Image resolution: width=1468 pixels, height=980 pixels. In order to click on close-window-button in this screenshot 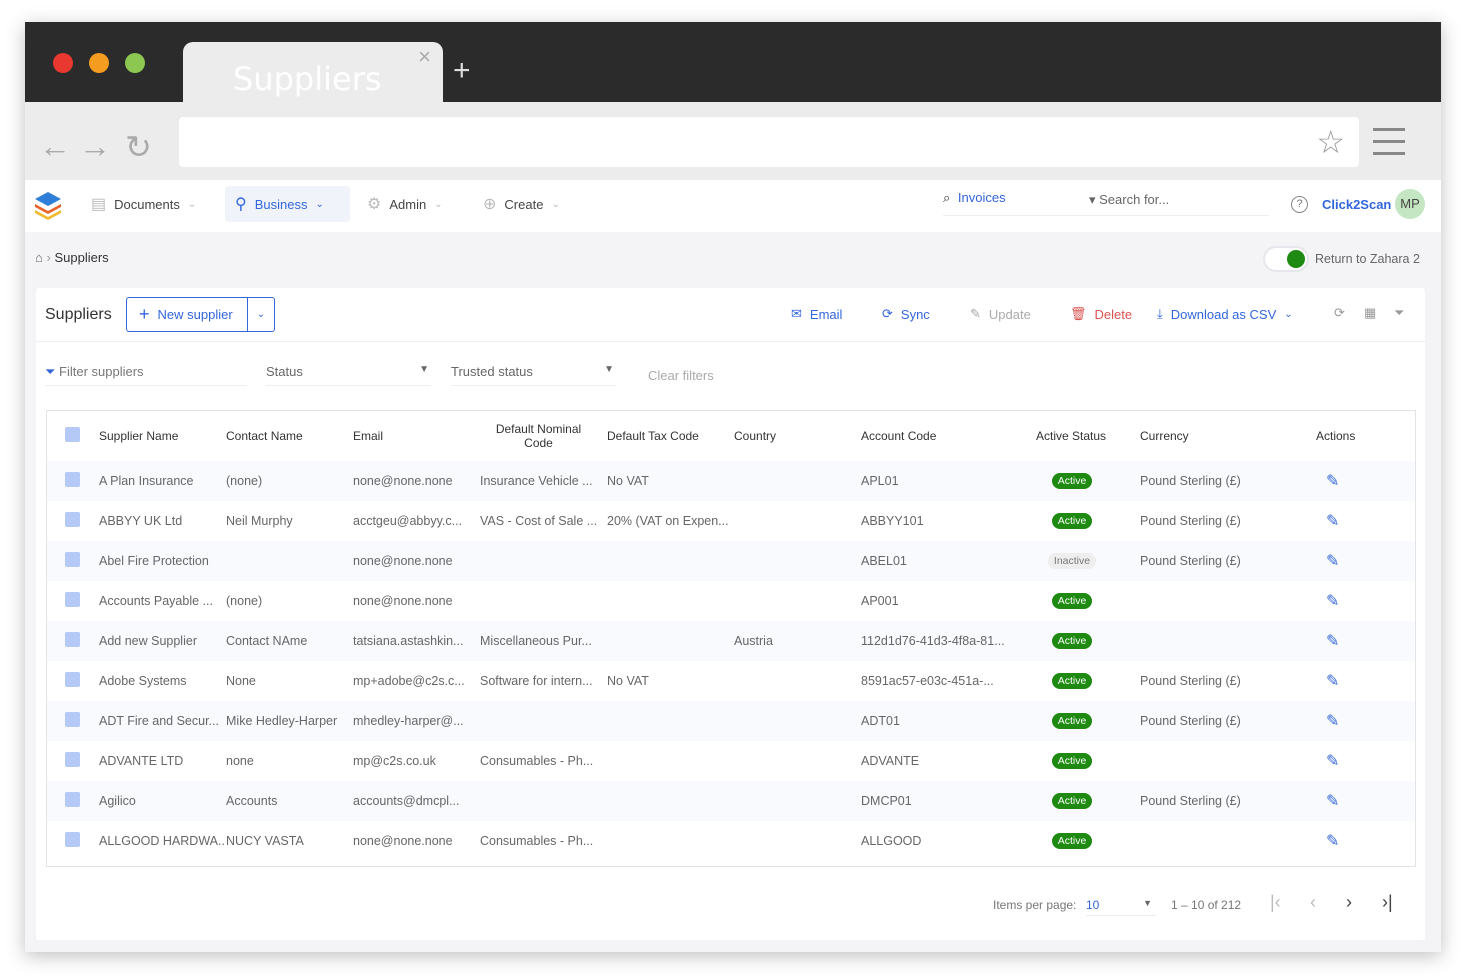, I will do `click(63, 63)`.